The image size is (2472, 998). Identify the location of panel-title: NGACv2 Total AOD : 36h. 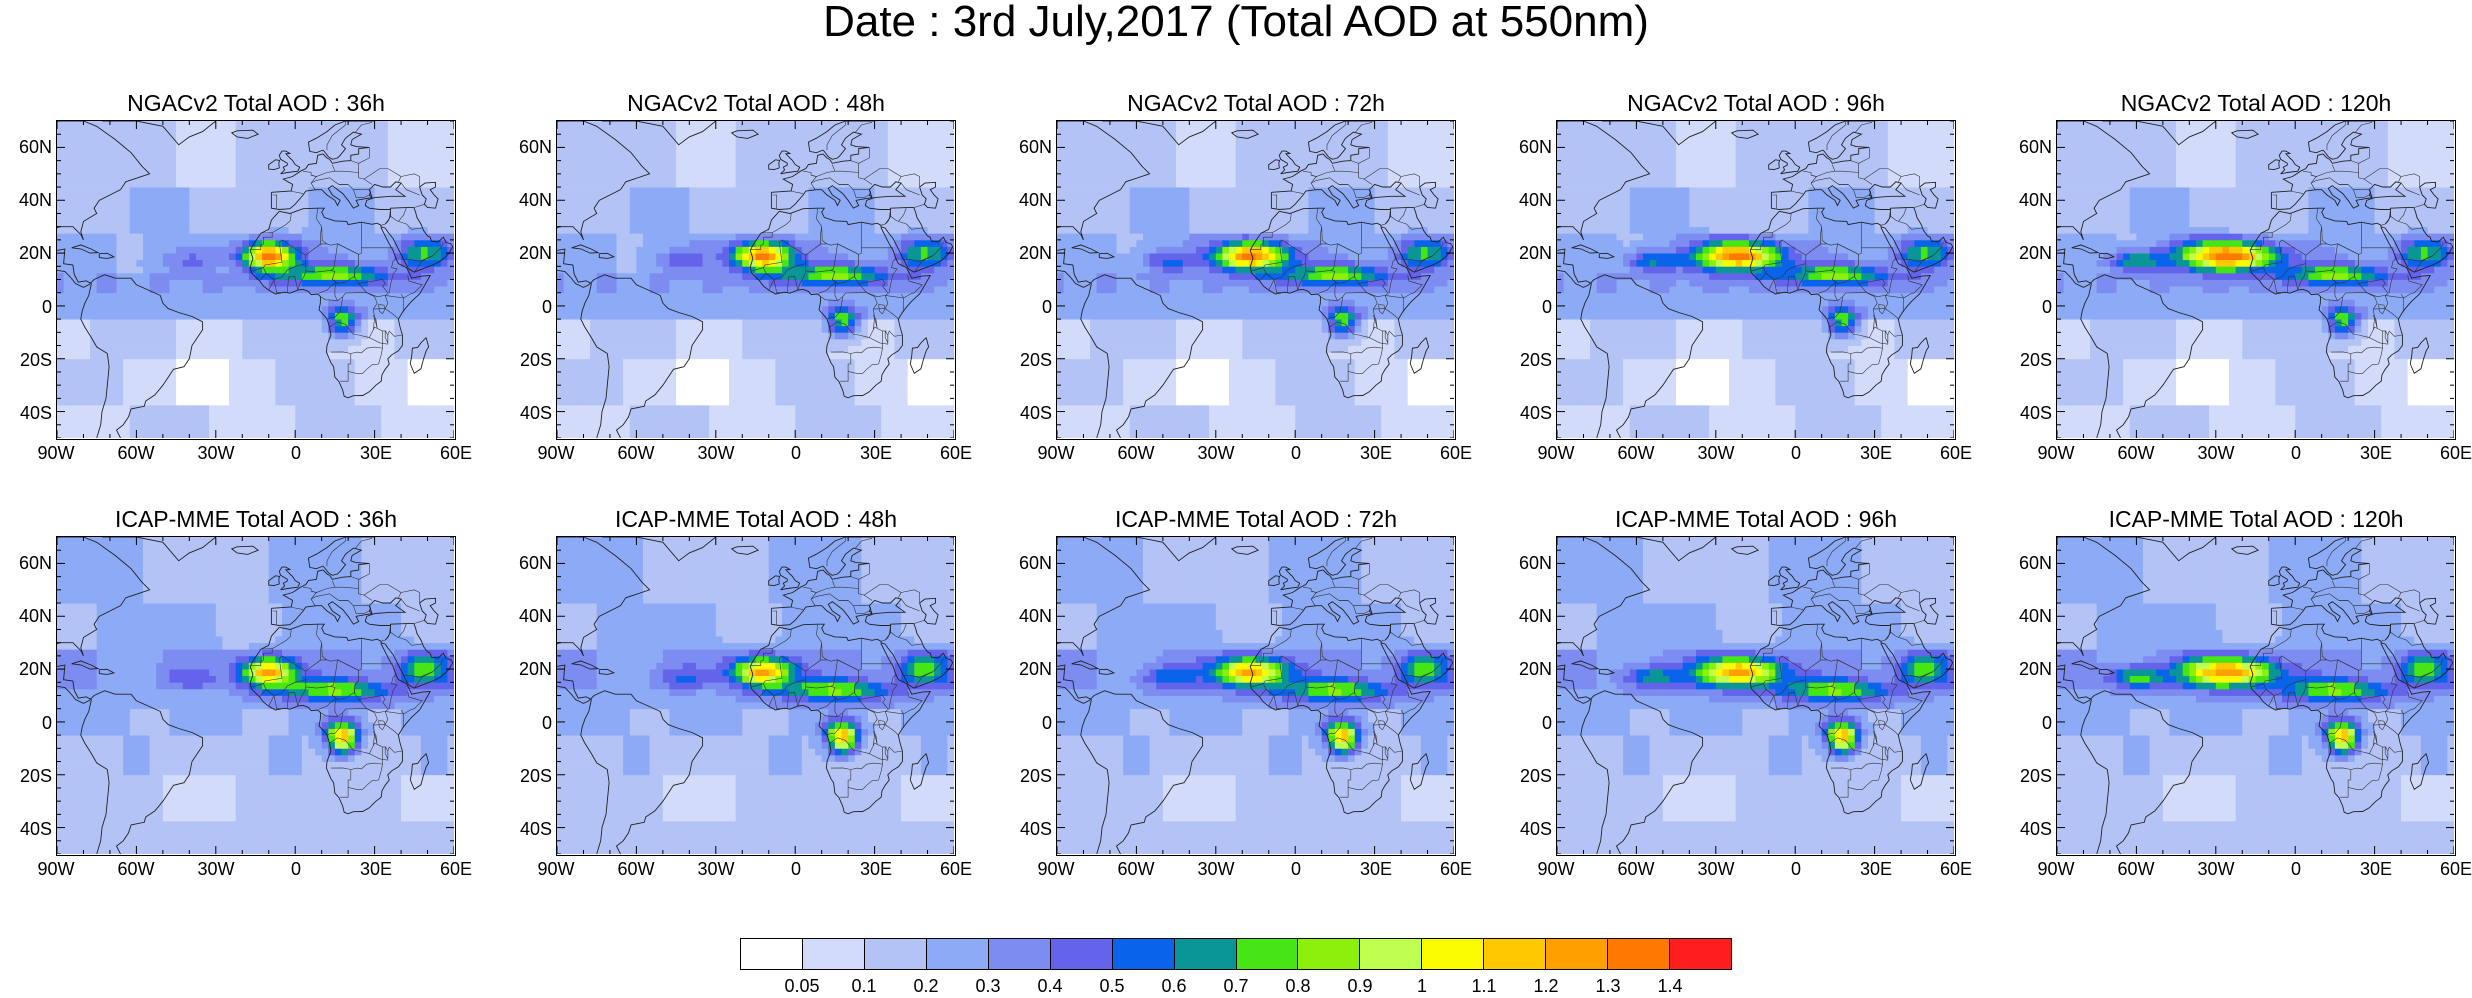
(256, 103).